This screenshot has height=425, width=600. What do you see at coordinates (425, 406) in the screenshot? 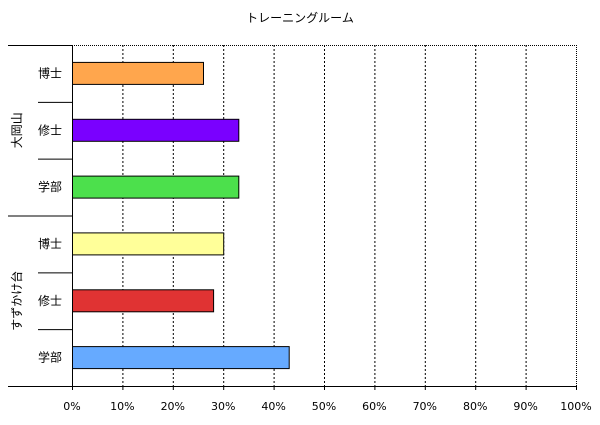
I see `x-tick-label: 70%` at bounding box center [425, 406].